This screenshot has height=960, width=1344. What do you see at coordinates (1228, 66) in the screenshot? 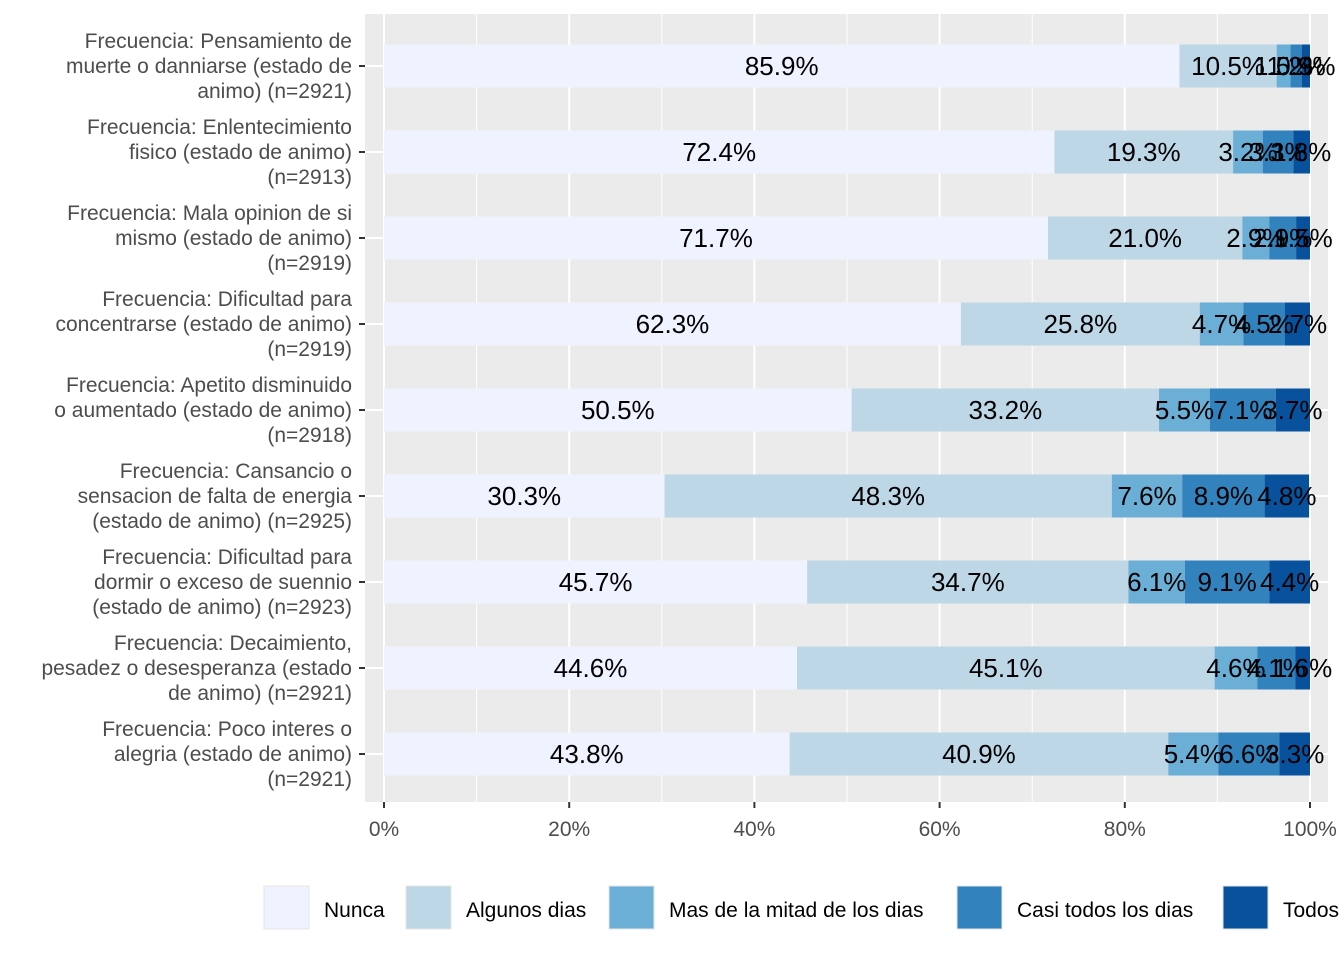
I see `data-label: 10.5%` at bounding box center [1228, 66].